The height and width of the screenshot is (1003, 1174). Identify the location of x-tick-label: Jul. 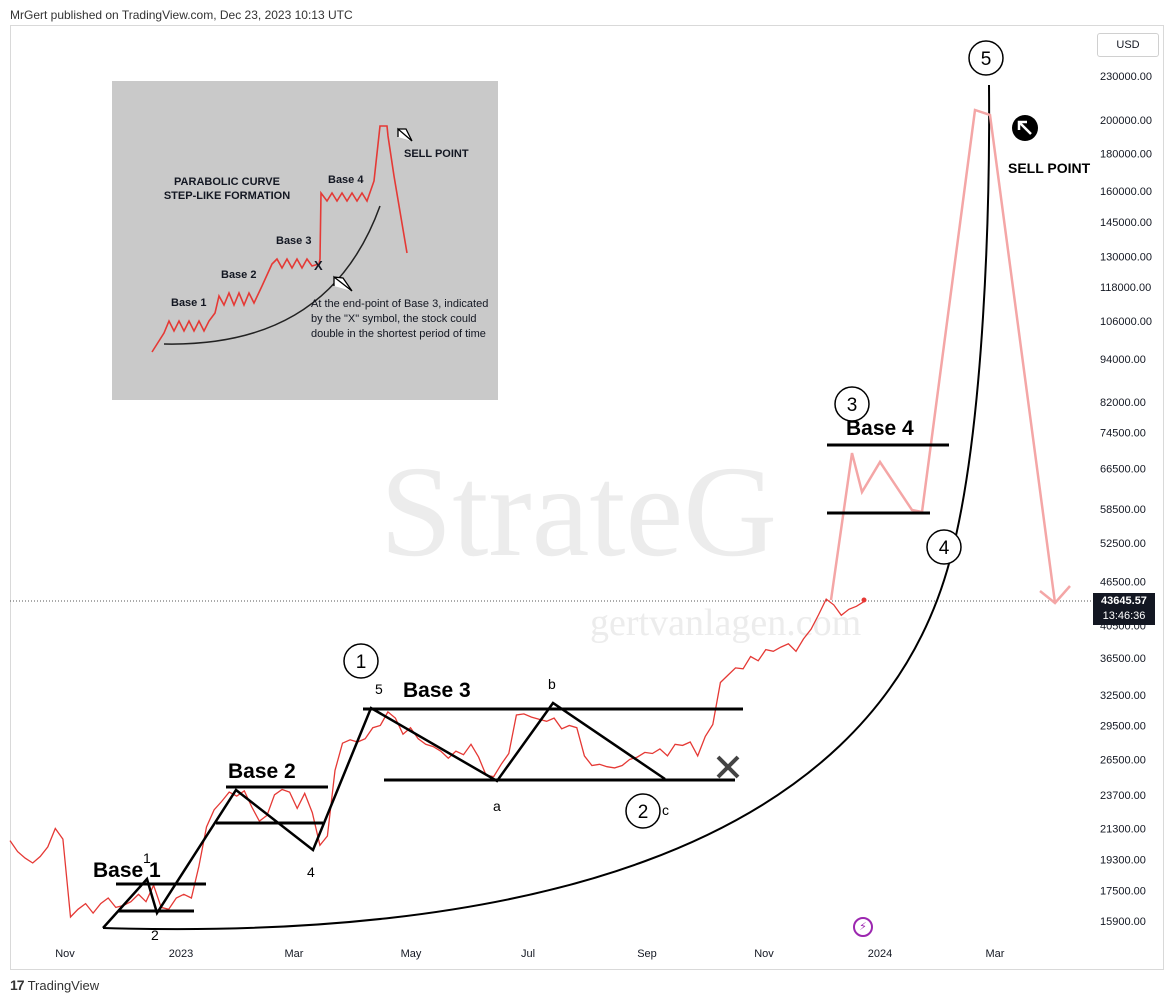
(528, 954).